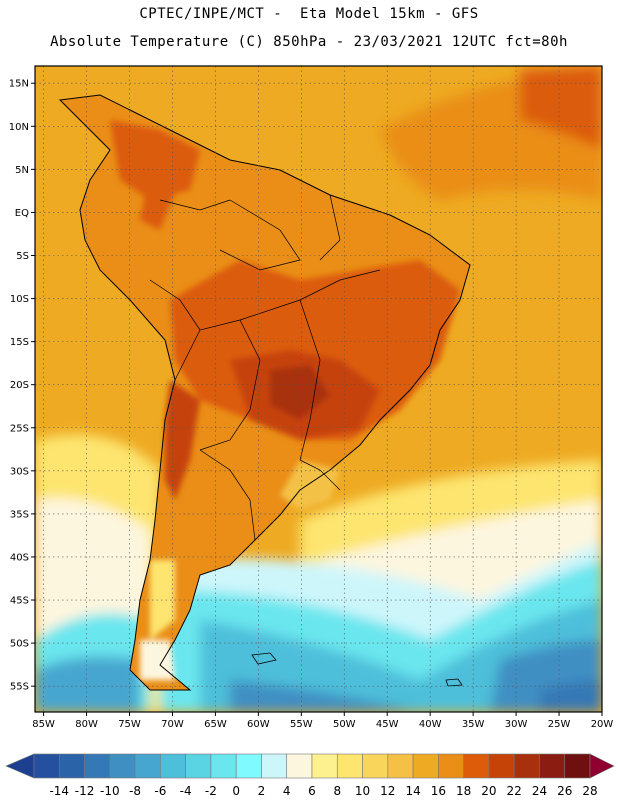 The width and height of the screenshot is (618, 800). I want to click on colorbar-label: 12, so click(387, 791).